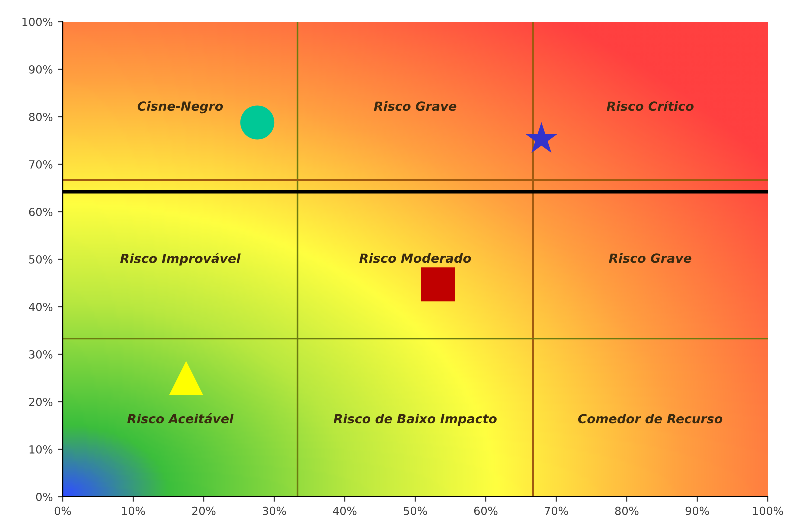 The height and width of the screenshot is (519, 791). Describe the element at coordinates (415, 420) in the screenshot. I see `annotation: Risco de Baixo Impacto` at that location.